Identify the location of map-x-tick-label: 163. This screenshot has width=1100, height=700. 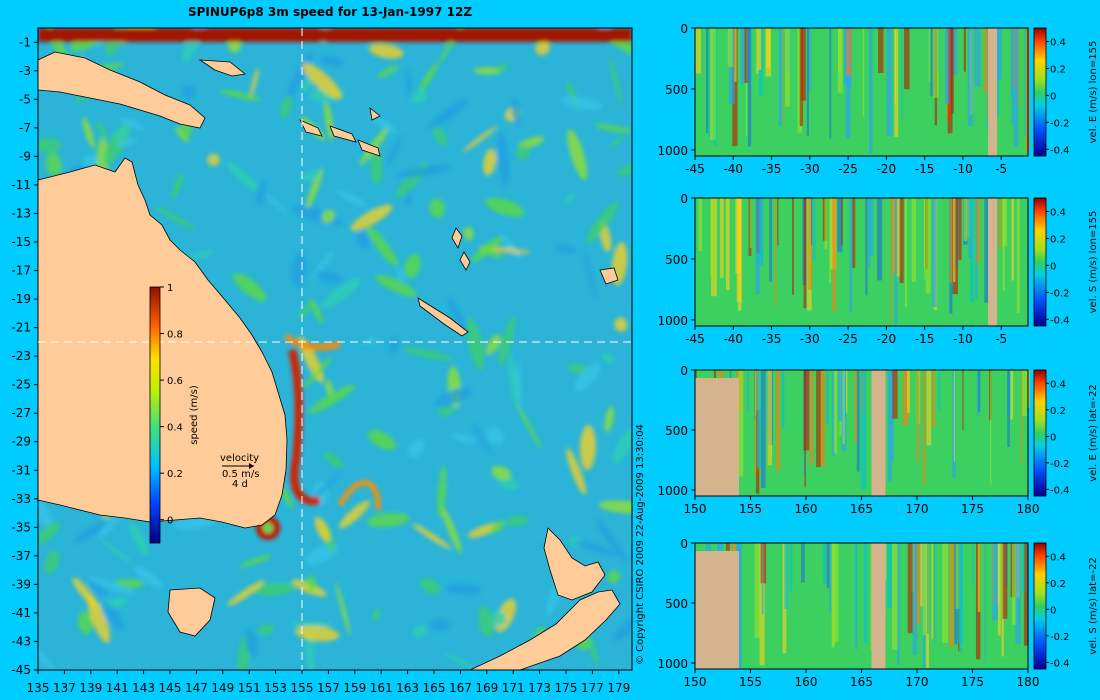
(407, 688).